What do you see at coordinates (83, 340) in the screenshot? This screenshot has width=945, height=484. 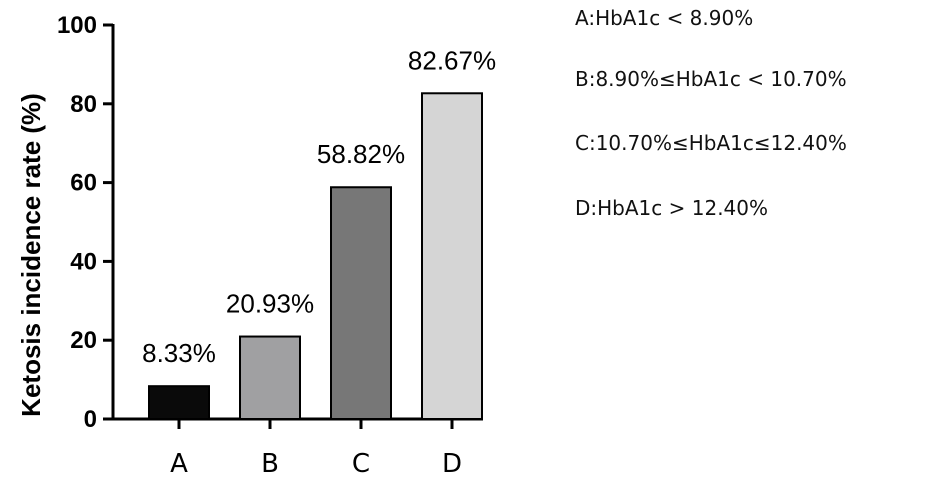 I see `y-tick-label: 20` at bounding box center [83, 340].